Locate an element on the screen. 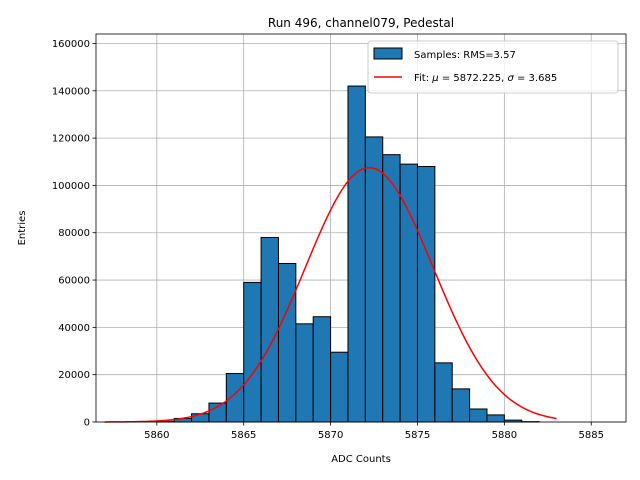  x-tick-label: 5875 is located at coordinates (417, 435).